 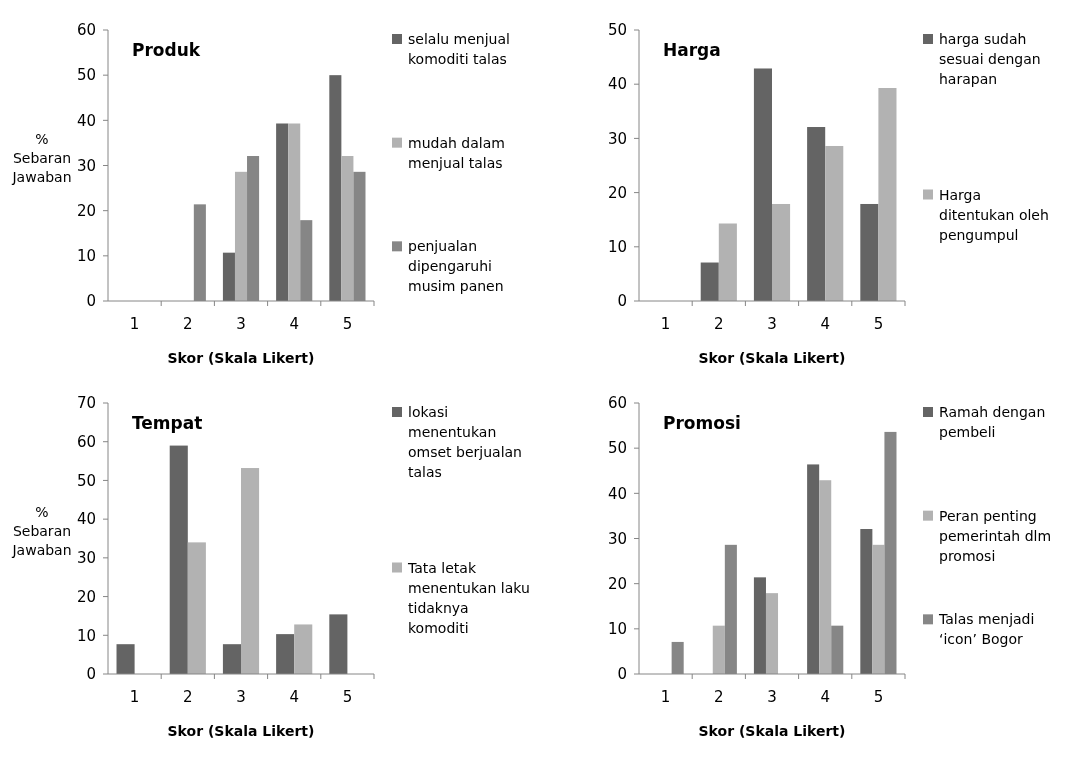 I want to click on legend-label: Tata letak menentukan laku tidaknya komoditi, so click(x=468, y=597).